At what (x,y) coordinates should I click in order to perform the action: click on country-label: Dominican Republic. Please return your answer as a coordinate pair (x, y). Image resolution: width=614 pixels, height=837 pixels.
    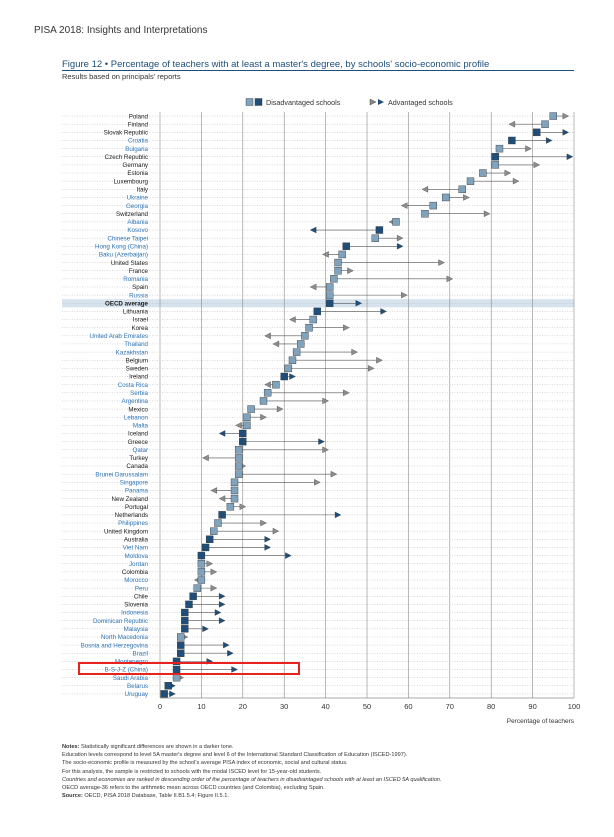
    Looking at the image, I should click on (120, 621).